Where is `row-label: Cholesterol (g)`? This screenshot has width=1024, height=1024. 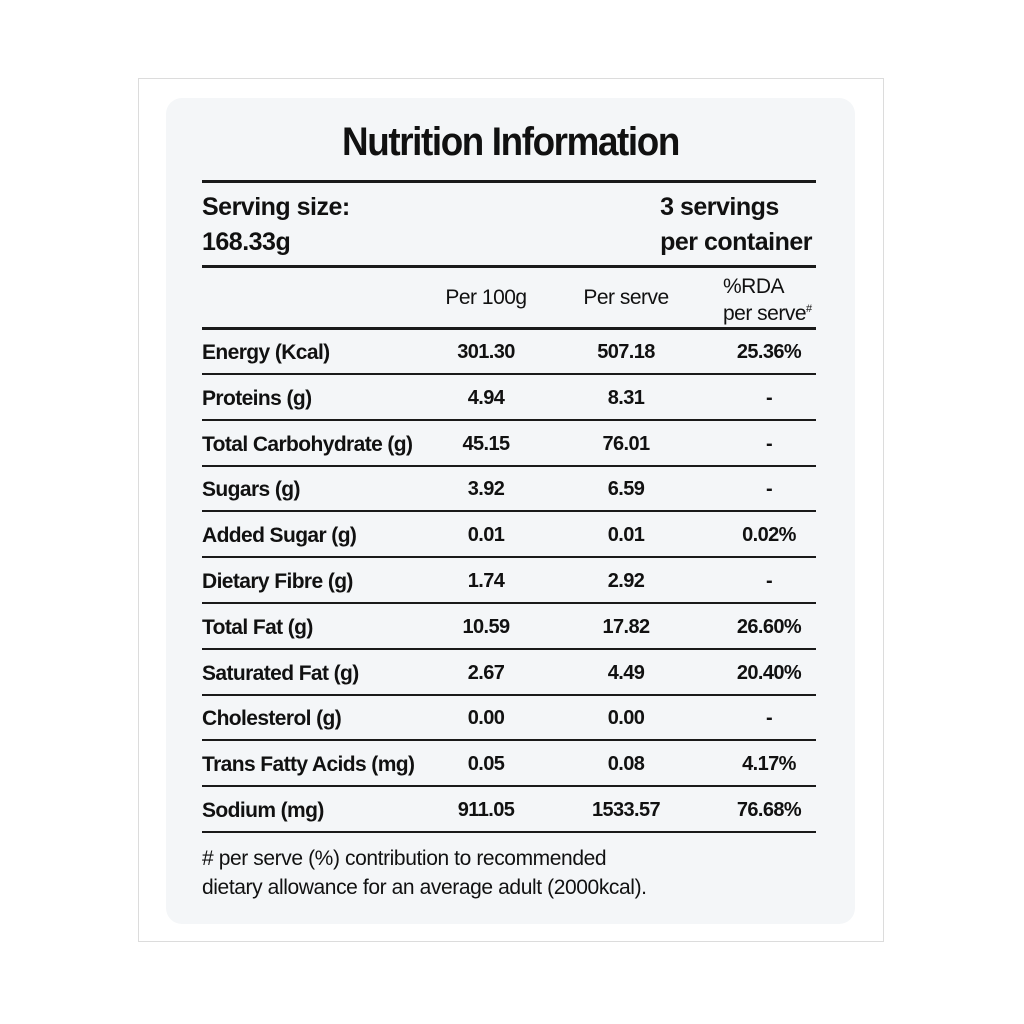
row-label: Cholesterol (g) is located at coordinates (272, 719).